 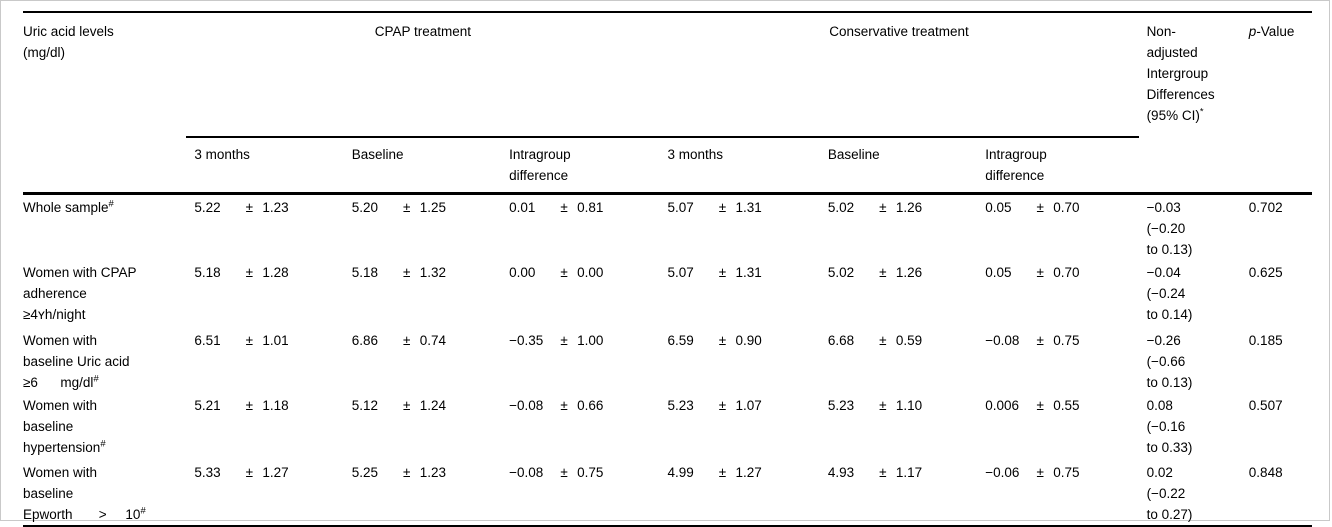 What do you see at coordinates (422, 340) in the screenshot?
I see `measure-triplet: 6.86 ± 0.74` at bounding box center [422, 340].